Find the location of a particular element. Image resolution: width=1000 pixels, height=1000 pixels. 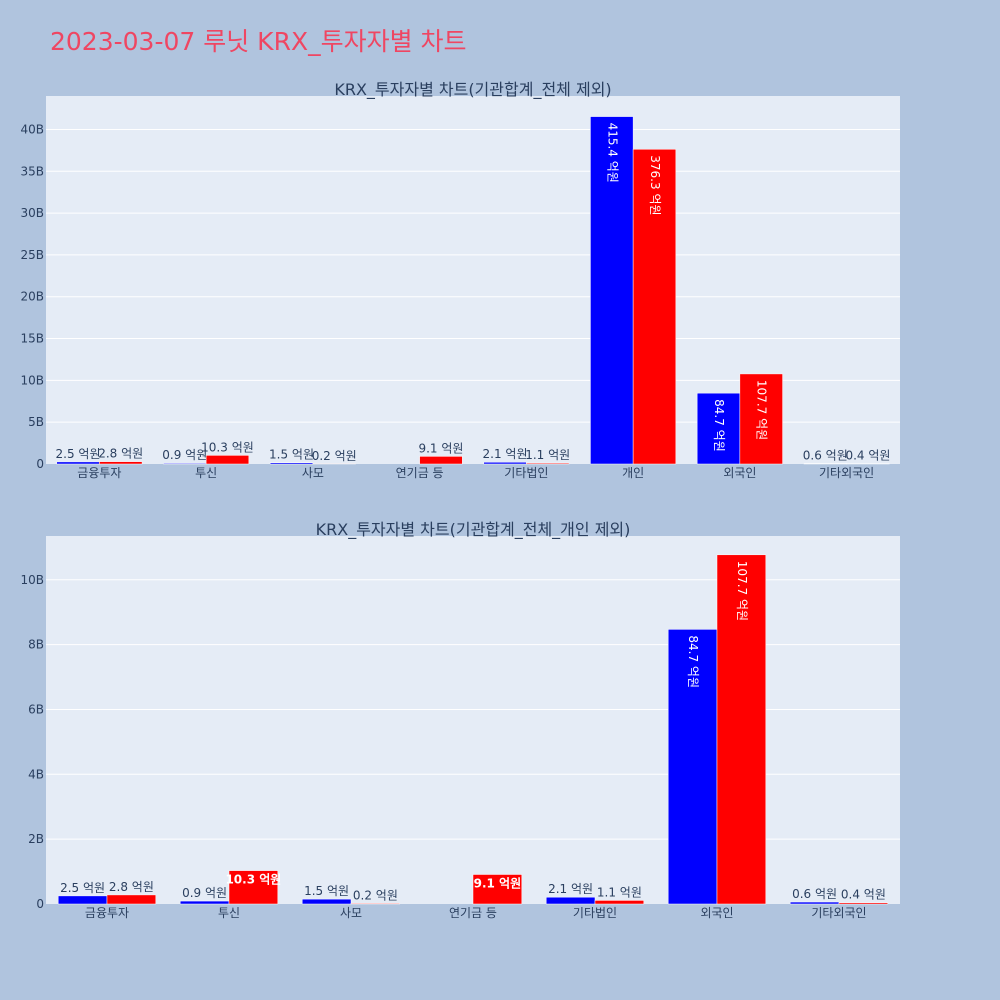

y-tick-label: 2B is located at coordinates (36, 839).